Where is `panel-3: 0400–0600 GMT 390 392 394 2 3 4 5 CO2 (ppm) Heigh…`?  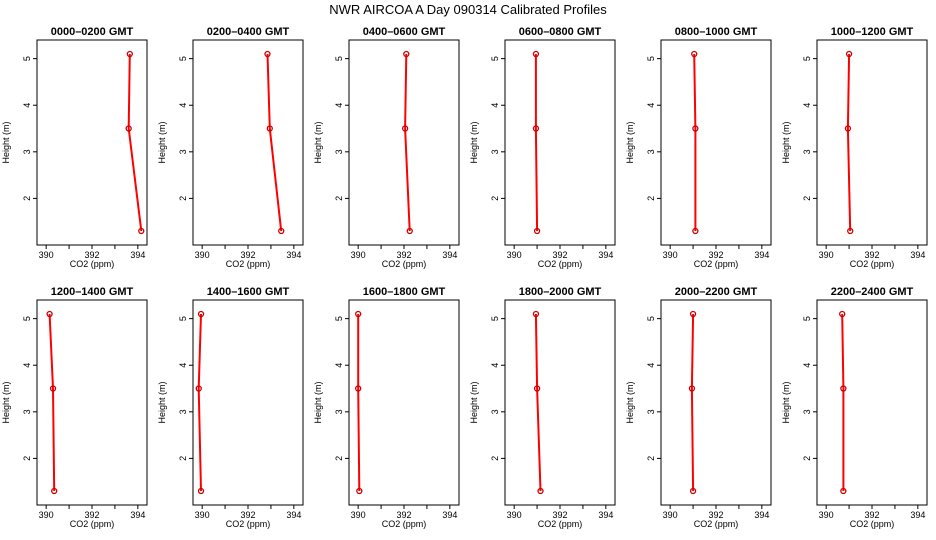
panel-3: 0400–0600 GMT 390 392 394 2 3 4 5 CO2 (ppm) Heigh… is located at coordinates (386, 147).